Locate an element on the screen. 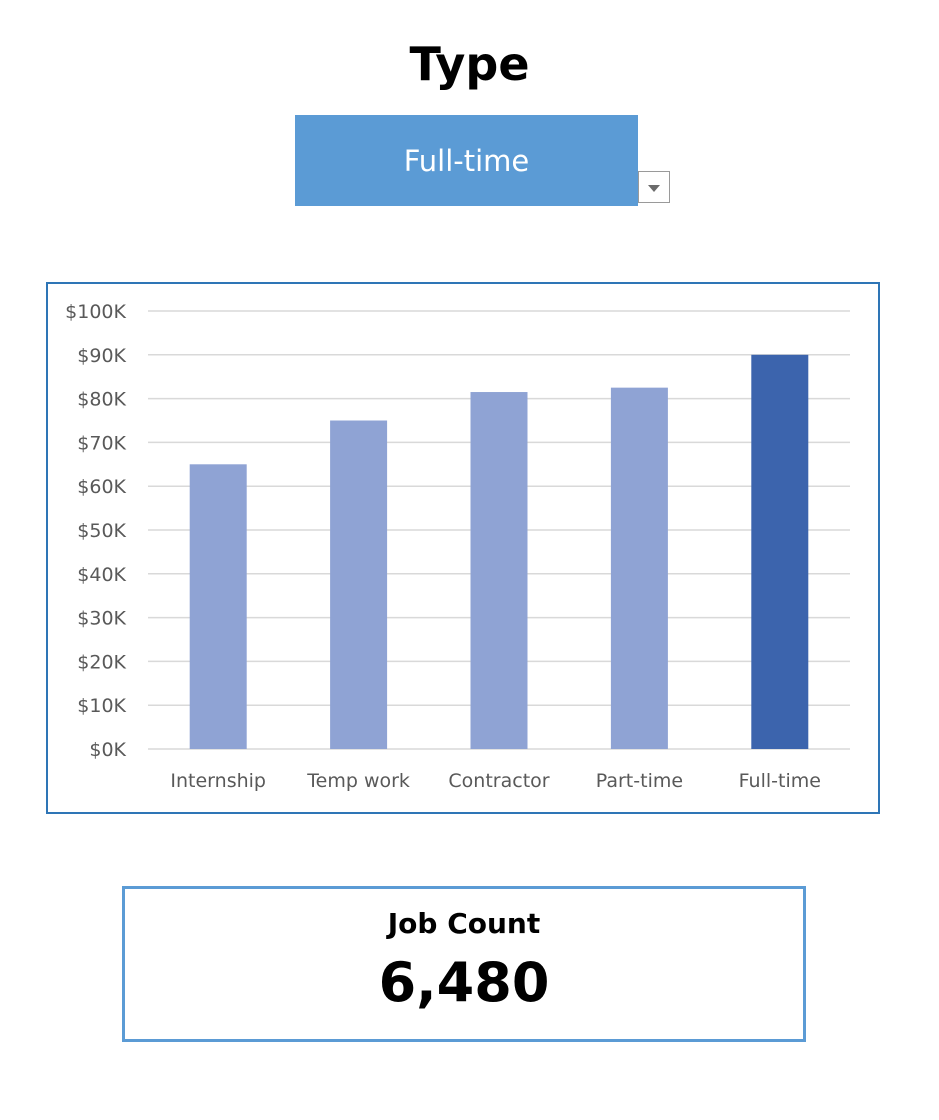  x-tick-label: Internship is located at coordinates (218, 781).